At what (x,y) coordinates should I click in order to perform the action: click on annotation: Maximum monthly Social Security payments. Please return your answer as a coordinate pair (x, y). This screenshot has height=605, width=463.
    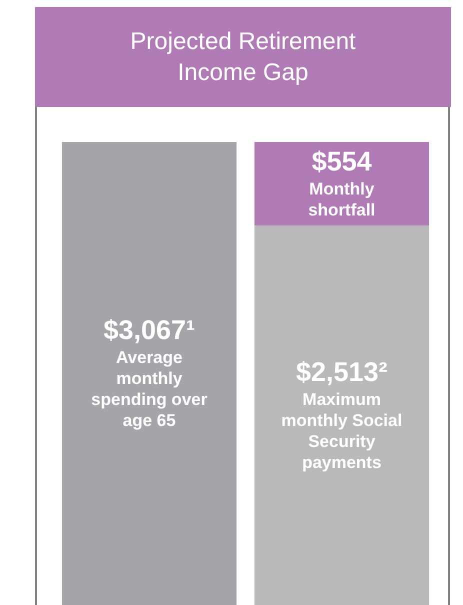
    Looking at the image, I should click on (341, 431).